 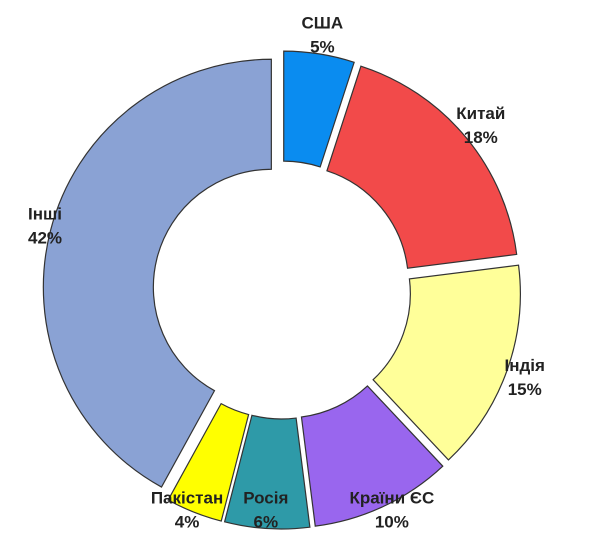 I want to click on category-label: Росія, so click(x=265, y=497).